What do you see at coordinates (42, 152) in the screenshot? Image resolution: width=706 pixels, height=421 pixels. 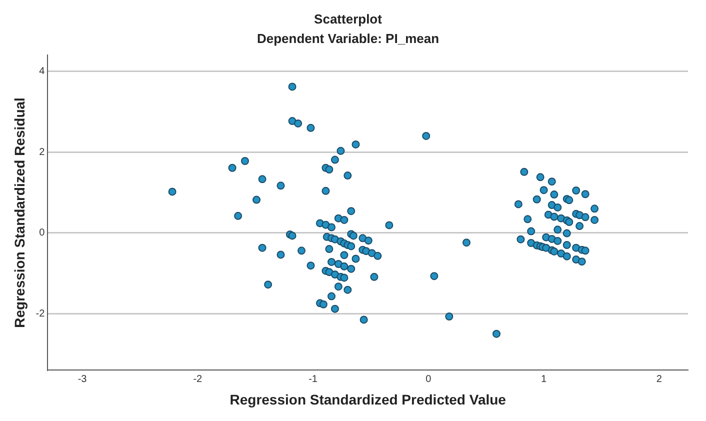 I see `y-tick-label: 2` at bounding box center [42, 152].